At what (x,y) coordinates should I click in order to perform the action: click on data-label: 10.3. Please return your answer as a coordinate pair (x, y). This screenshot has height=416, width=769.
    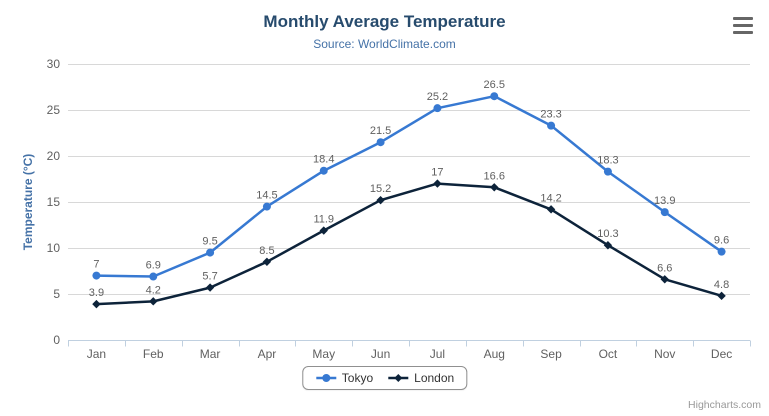
    Looking at the image, I should click on (607, 234).